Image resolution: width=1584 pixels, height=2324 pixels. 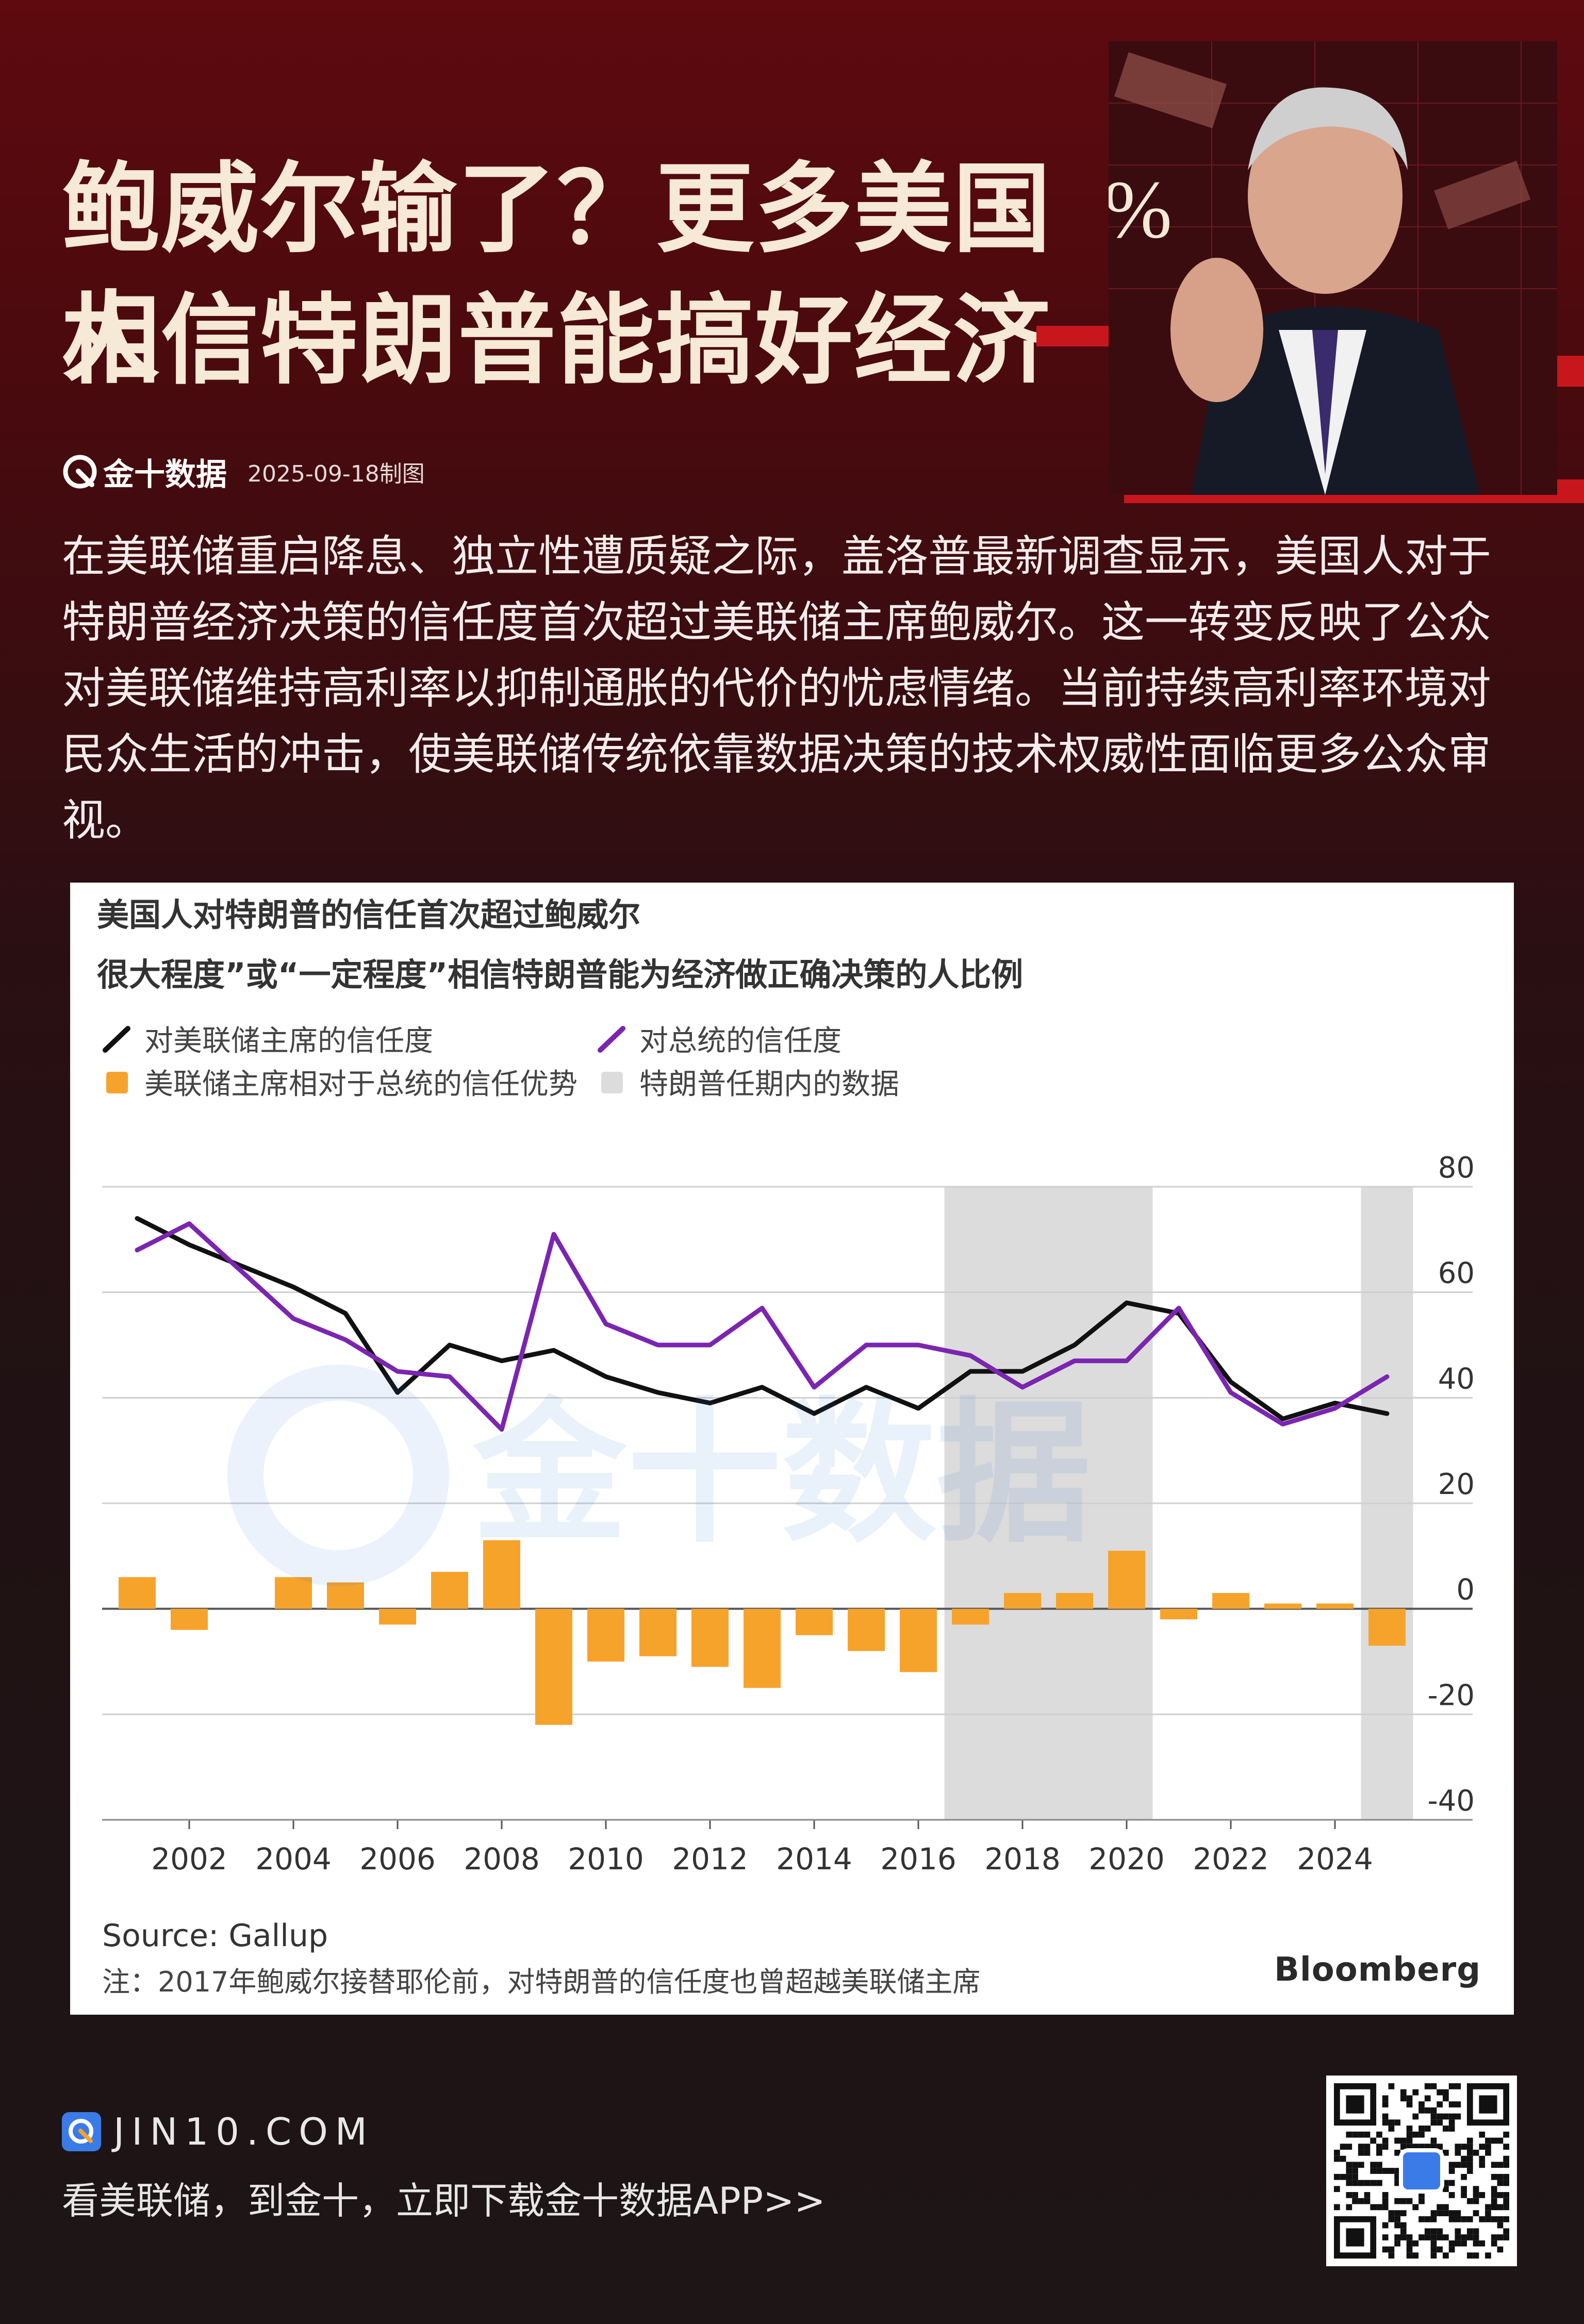 I want to click on chart-subtitle: 很大程度”或“一定程度”相信特朗普能为经济做正确决策的人比例, so click(x=560, y=974).